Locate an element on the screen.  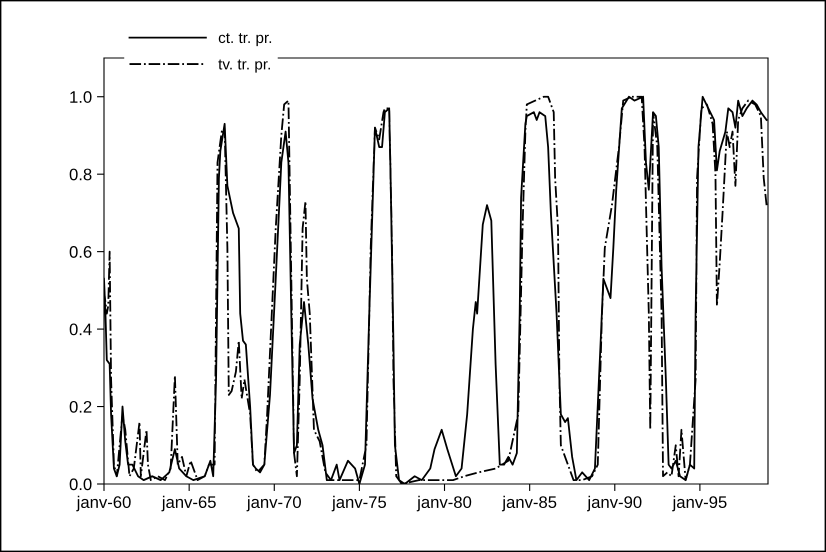
x-tick-label: janv-65 is located at coordinates (188, 504).